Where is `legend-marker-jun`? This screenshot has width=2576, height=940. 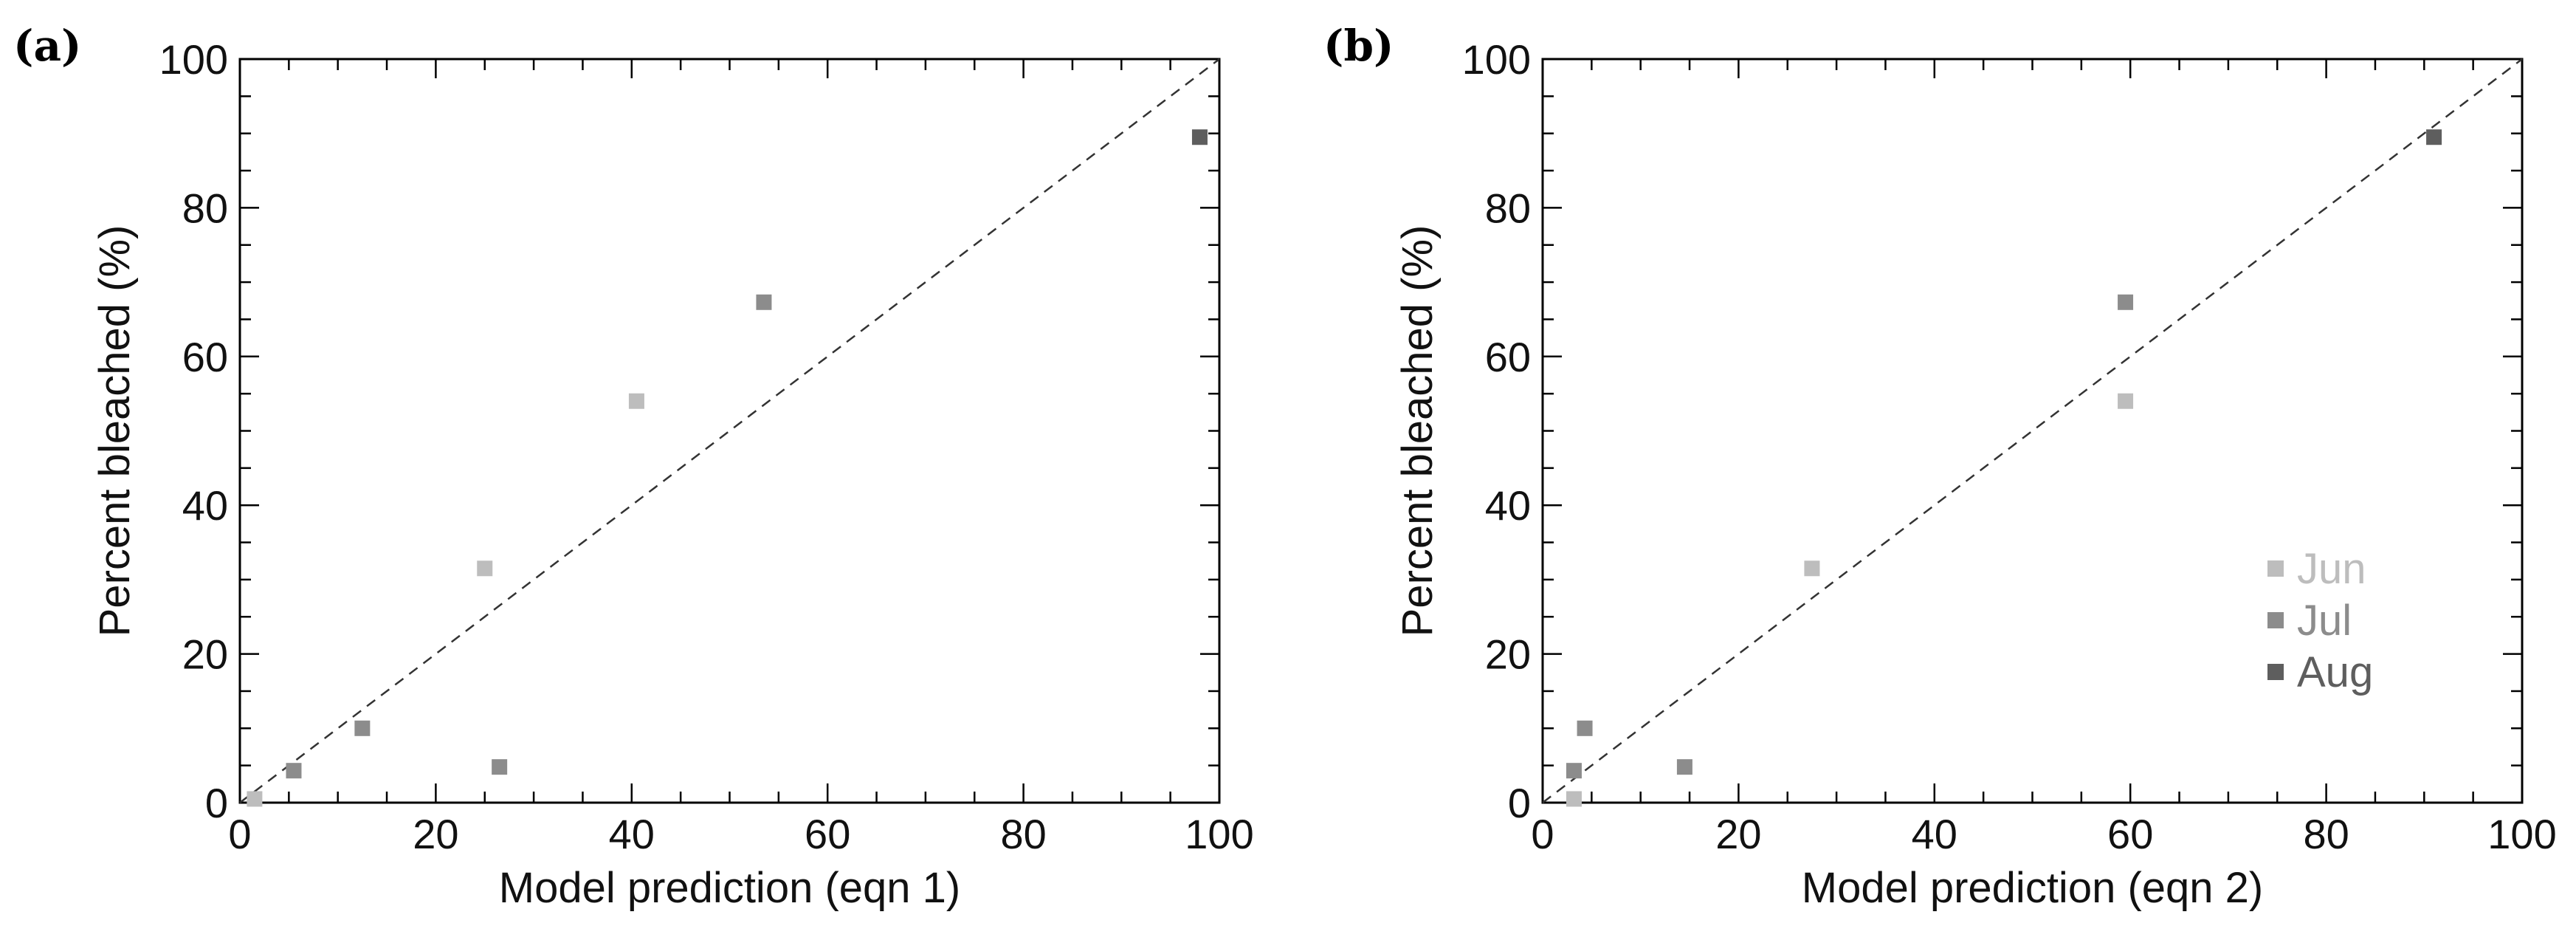 legend-marker-jun is located at coordinates (2275, 568).